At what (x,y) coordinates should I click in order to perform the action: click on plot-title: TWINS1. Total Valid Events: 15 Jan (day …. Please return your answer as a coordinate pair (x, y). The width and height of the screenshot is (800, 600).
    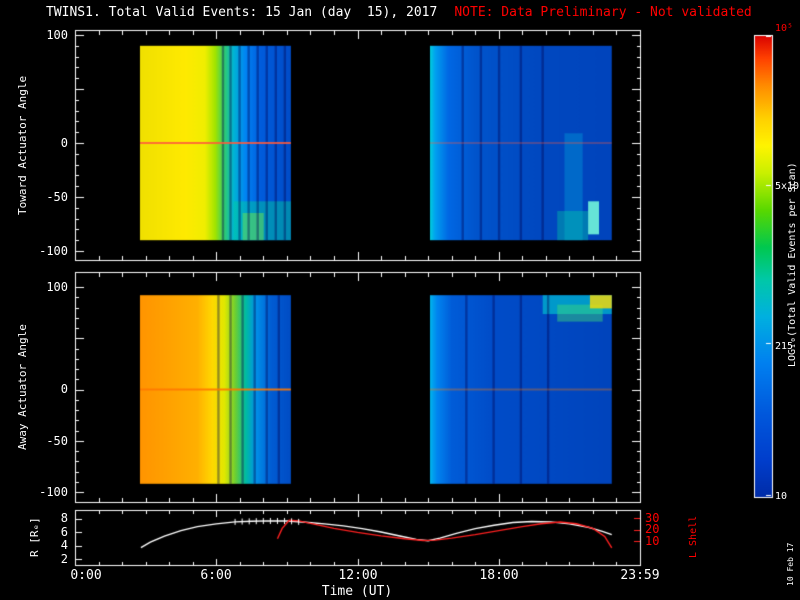
    Looking at the image, I should click on (242, 12).